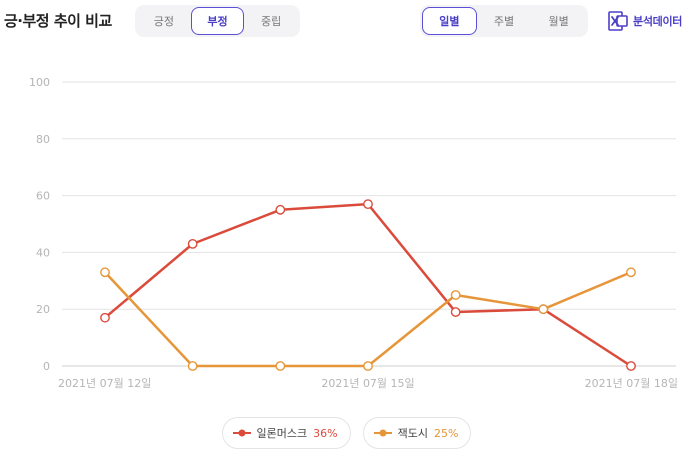 The width and height of the screenshot is (693, 461). I want to click on legend-label-series-1: 일론머스크, so click(282, 433).